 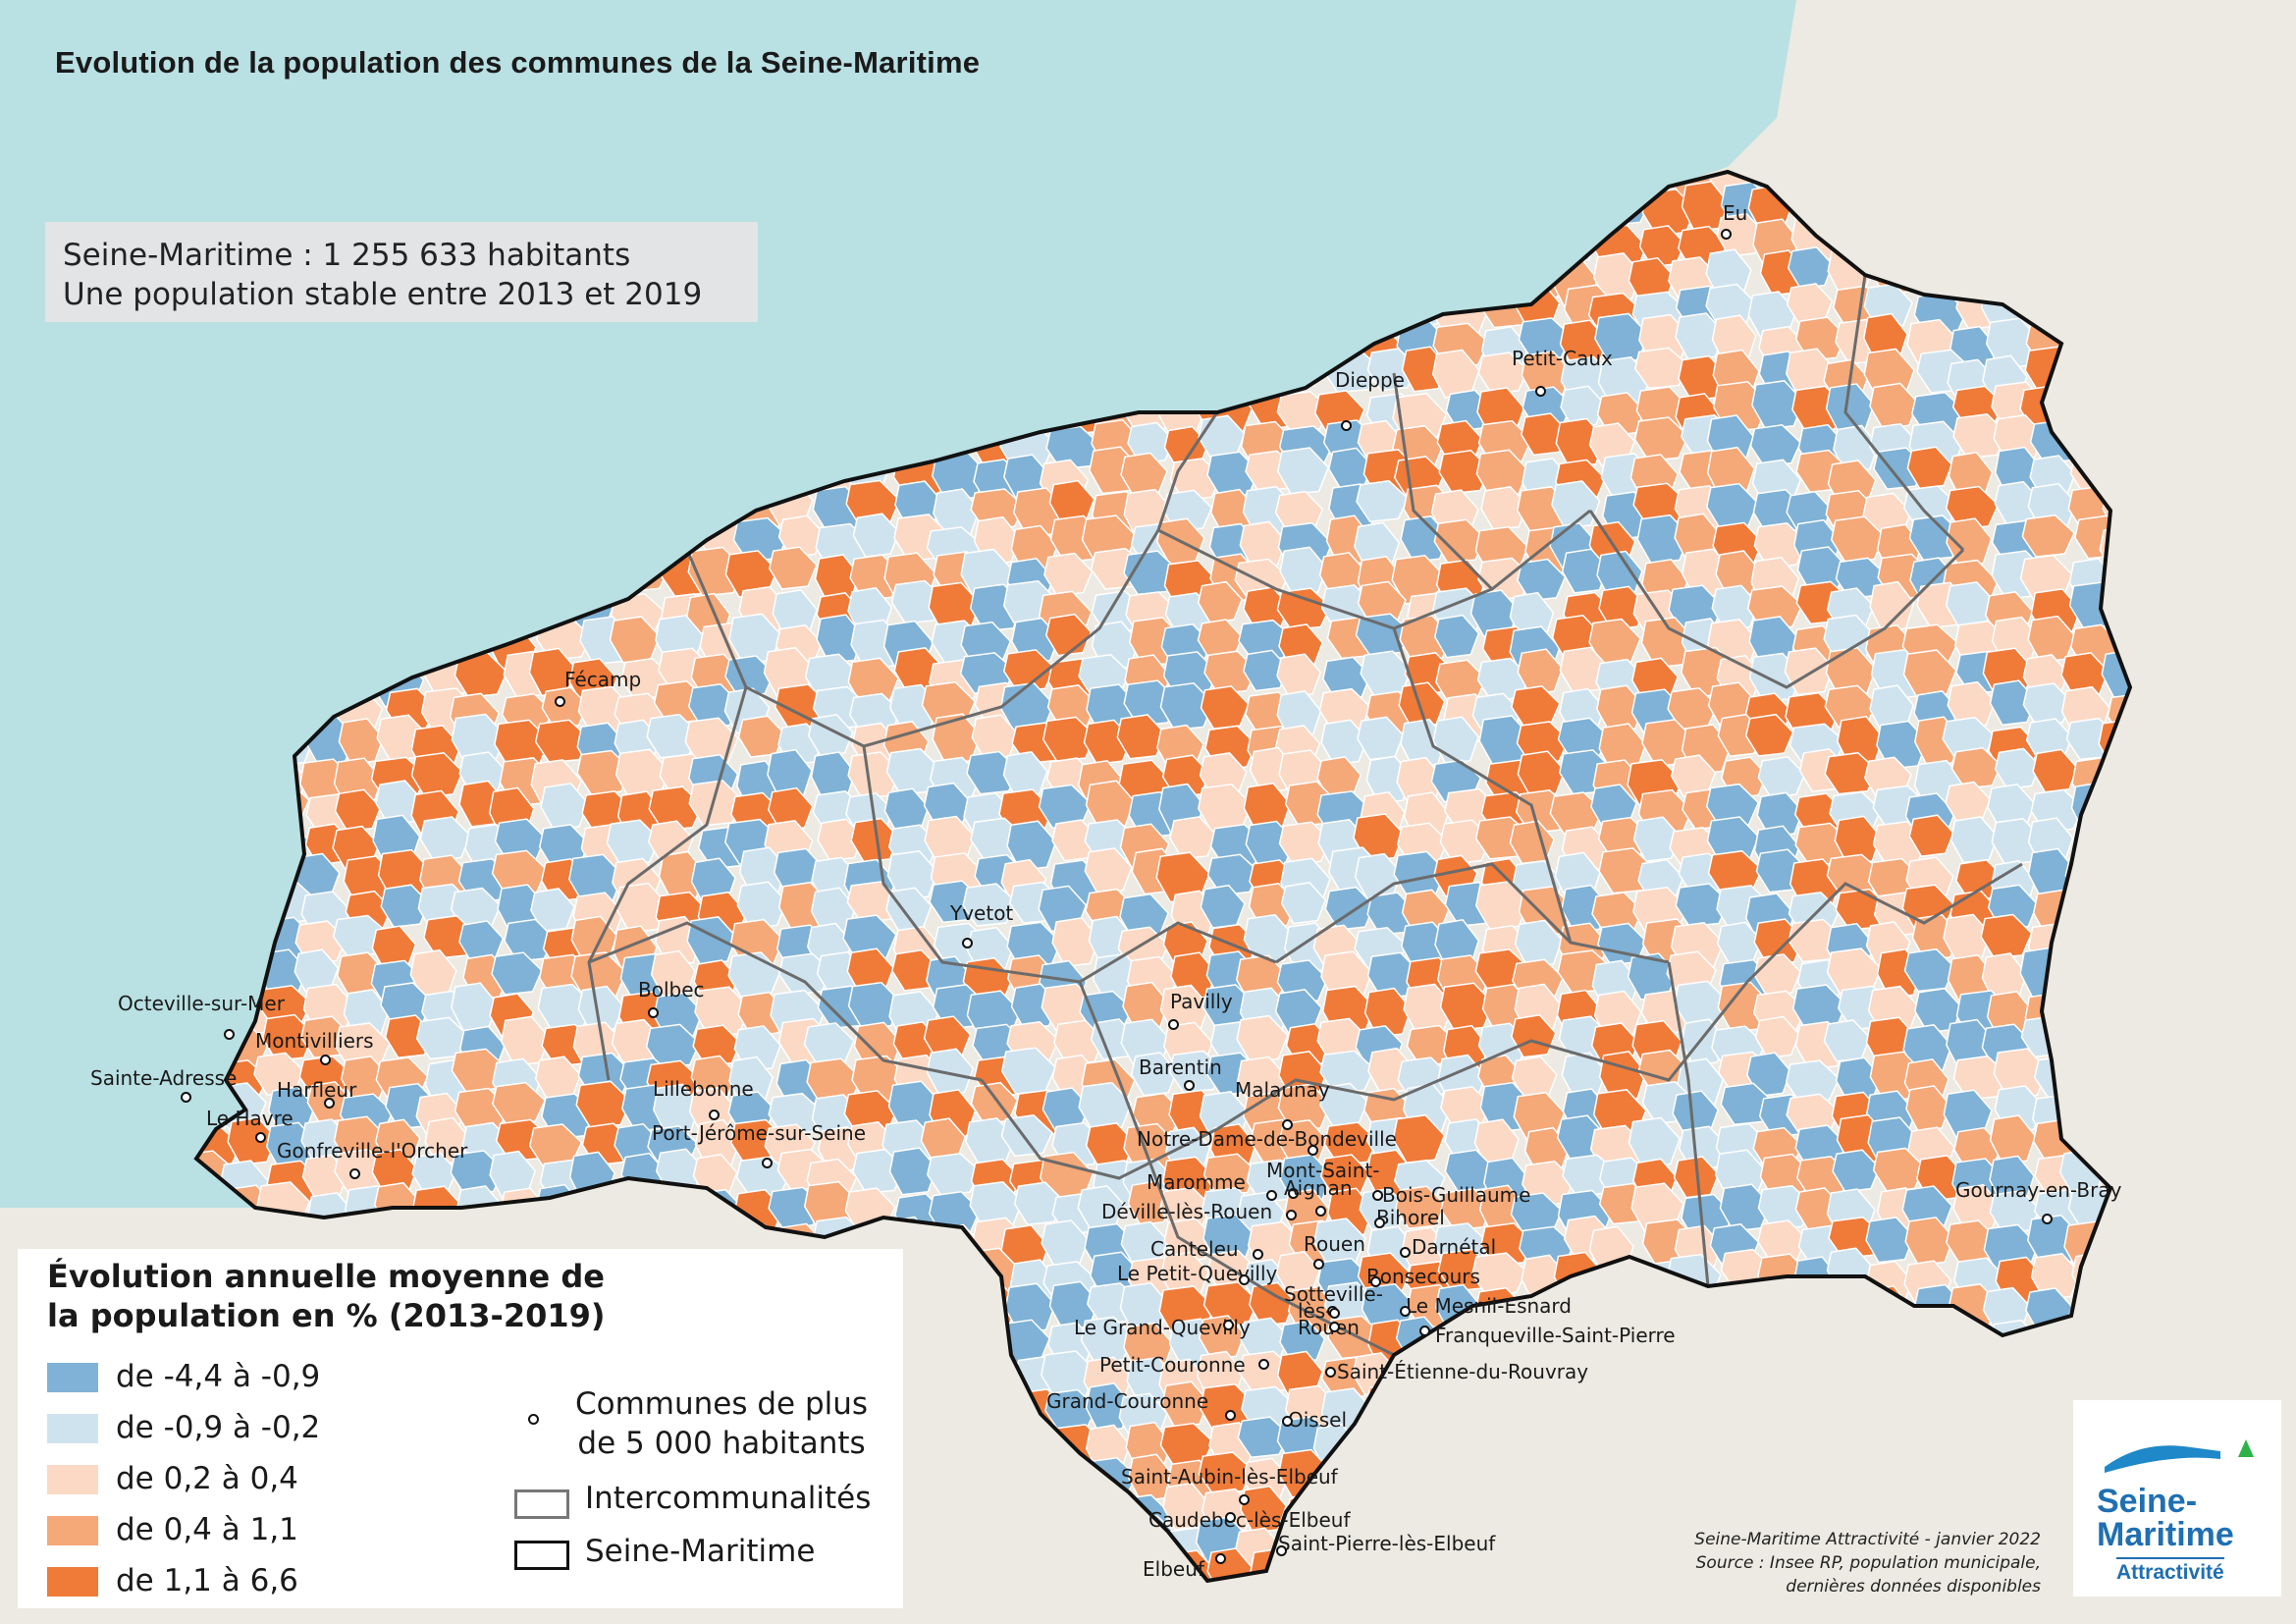 What do you see at coordinates (1913, 1587) in the screenshot?
I see `credit-line3: dernières données disponibles` at bounding box center [1913, 1587].